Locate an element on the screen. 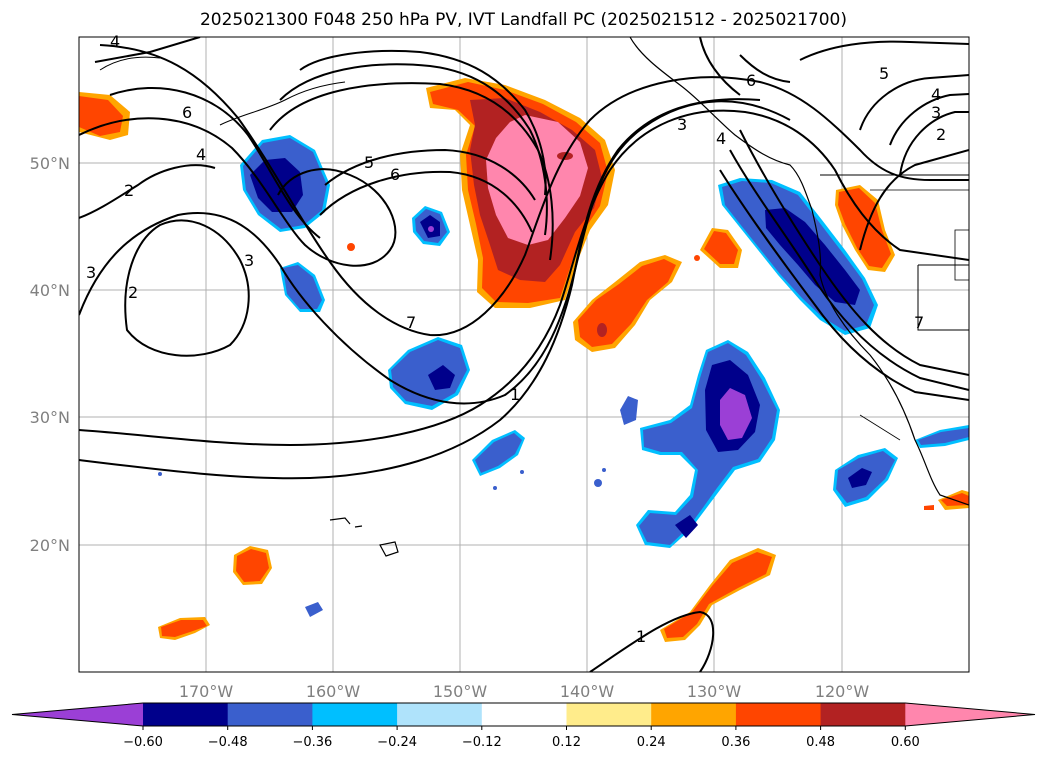  colorbar-tick-label: 0.48 is located at coordinates (820, 742).